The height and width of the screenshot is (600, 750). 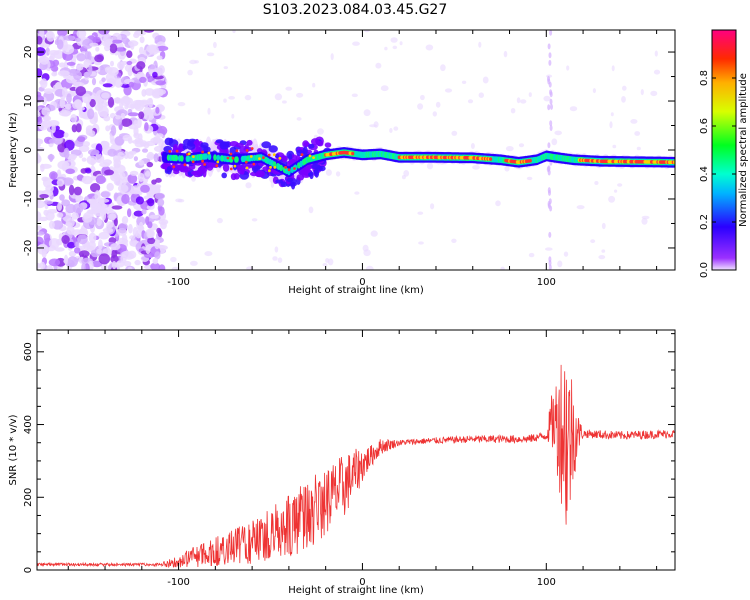 I want to click on x-tick-label: 0, so click(x=362, y=282).